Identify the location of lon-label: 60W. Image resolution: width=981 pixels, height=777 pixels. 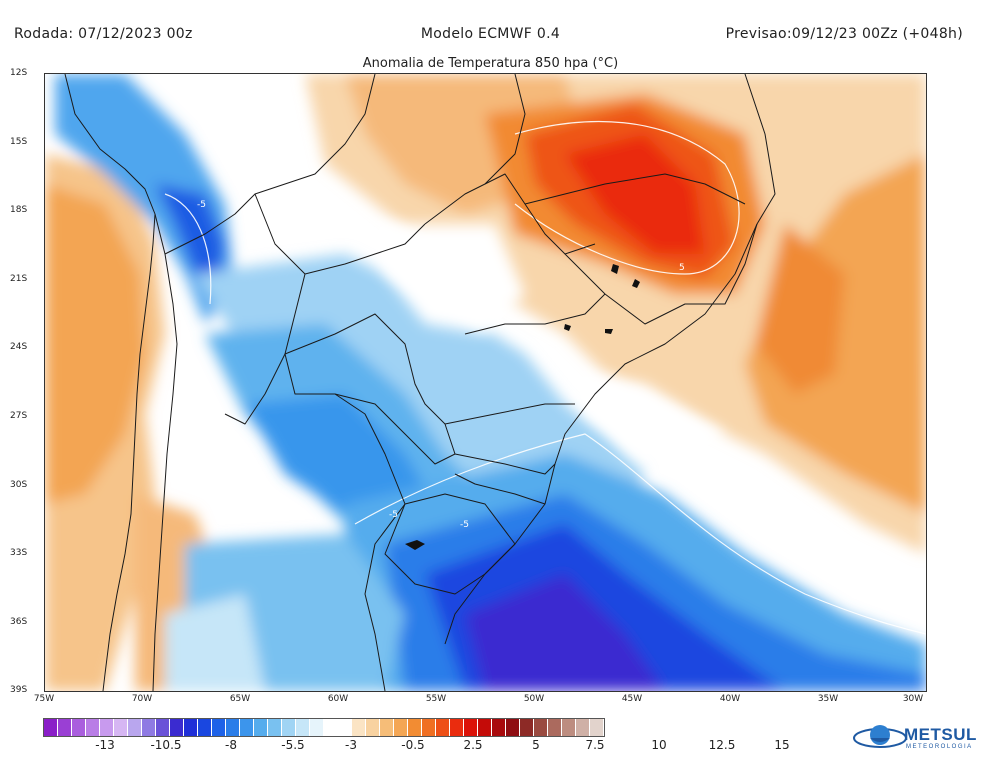
(338, 699).